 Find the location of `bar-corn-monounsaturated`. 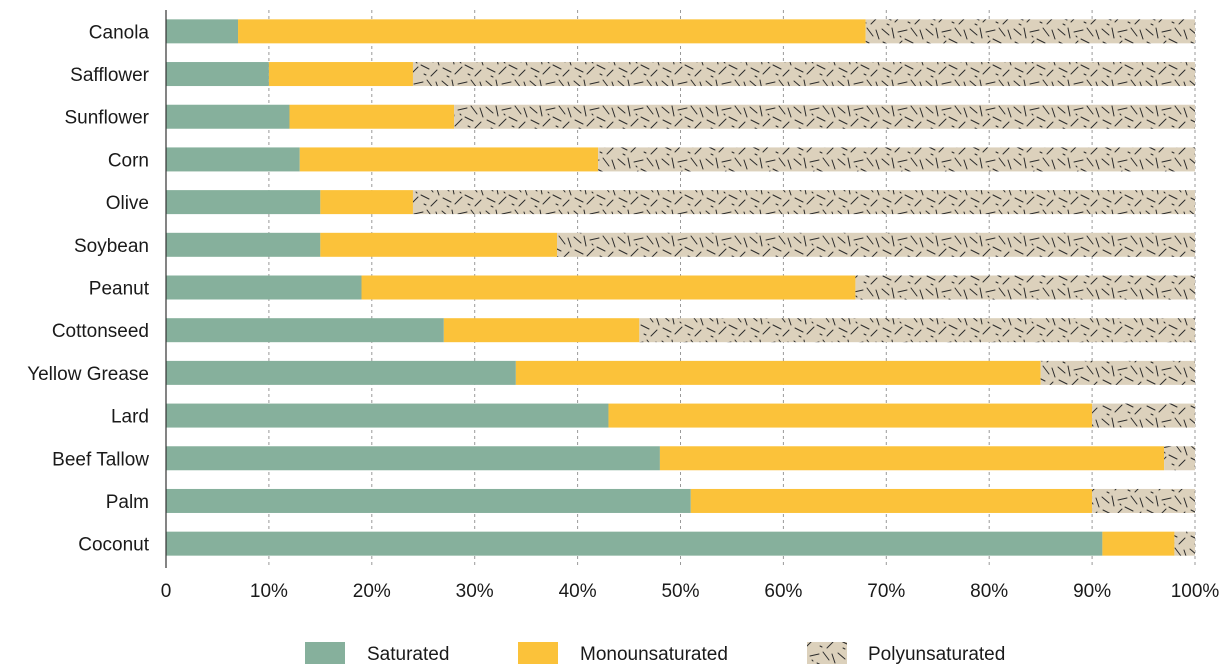

bar-corn-monounsaturated is located at coordinates (449, 159).